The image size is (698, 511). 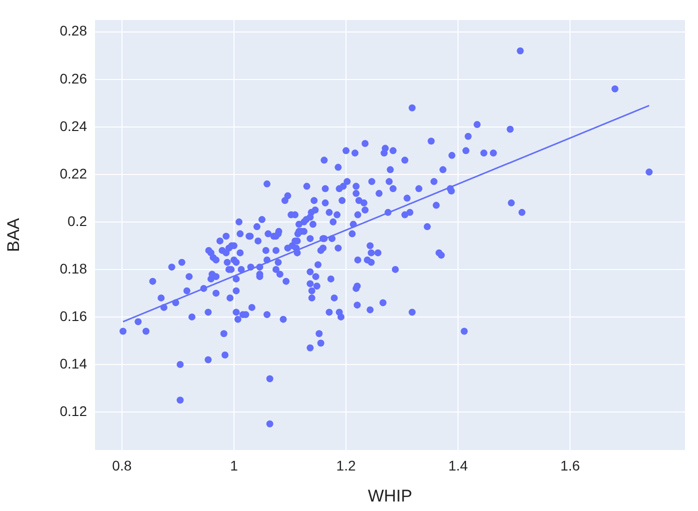 I want to click on y-tick-label: 0.2, so click(x=78, y=220).